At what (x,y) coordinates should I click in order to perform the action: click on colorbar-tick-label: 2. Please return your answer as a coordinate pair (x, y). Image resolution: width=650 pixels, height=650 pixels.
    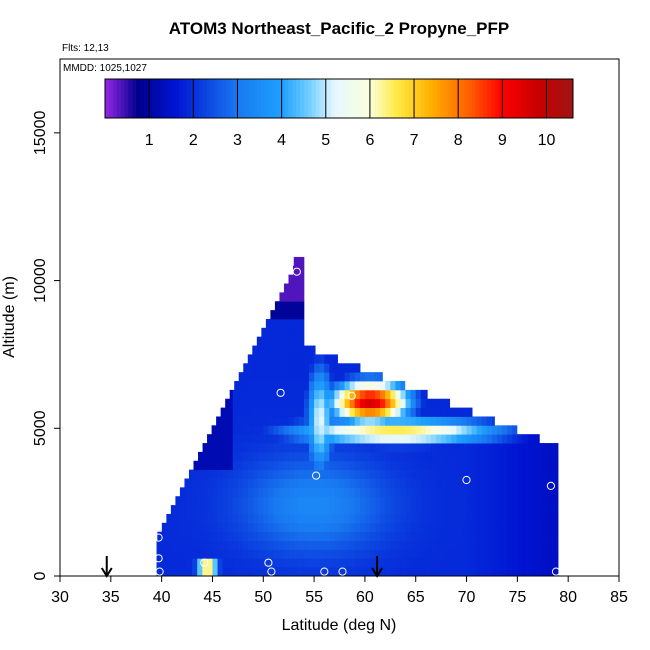
    Looking at the image, I should click on (193, 140).